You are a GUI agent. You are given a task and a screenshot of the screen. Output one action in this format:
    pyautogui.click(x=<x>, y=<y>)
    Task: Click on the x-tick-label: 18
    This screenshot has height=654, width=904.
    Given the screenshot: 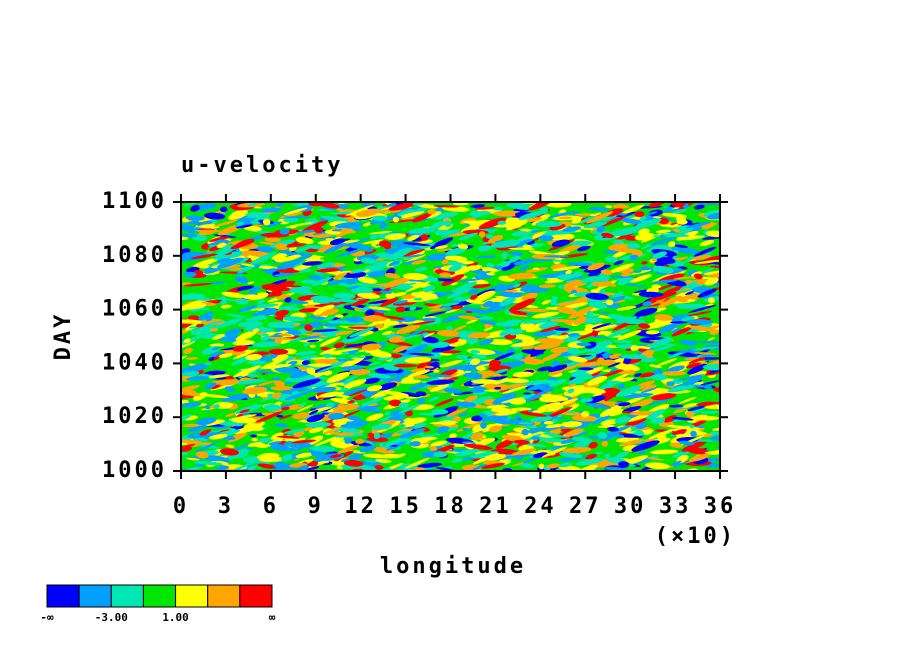 What is the action you would take?
    pyautogui.click(x=450, y=506)
    